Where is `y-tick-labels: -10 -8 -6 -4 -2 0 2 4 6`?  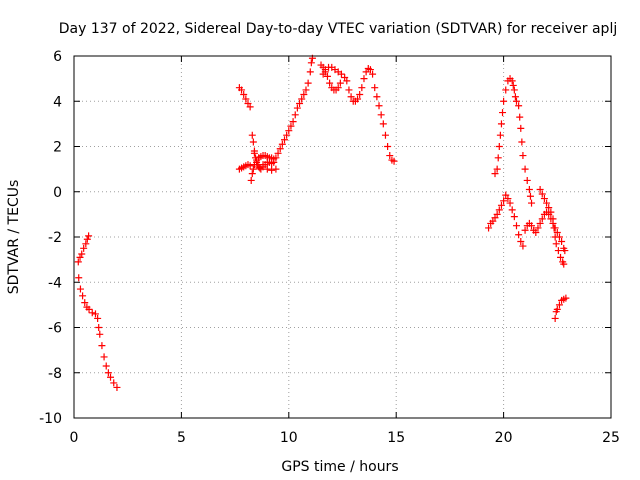
y-tick-labels: -10 -8 -6 -4 -2 0 2 4 6 is located at coordinates (50, 238).